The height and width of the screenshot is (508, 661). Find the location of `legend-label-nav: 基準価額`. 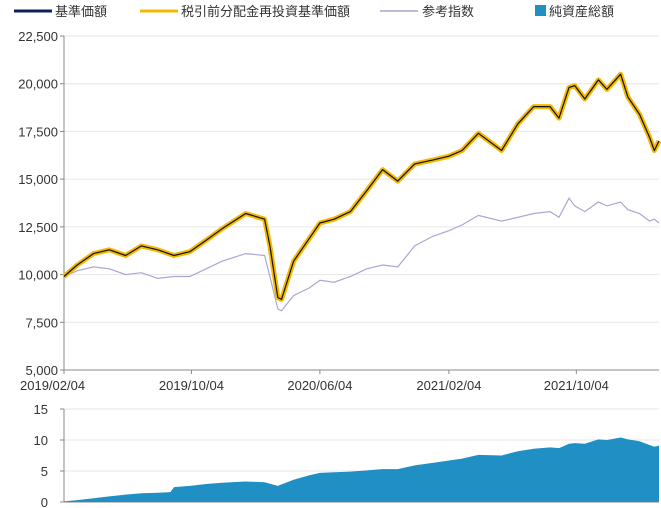

legend-label-nav: 基準価額 is located at coordinates (81, 12).